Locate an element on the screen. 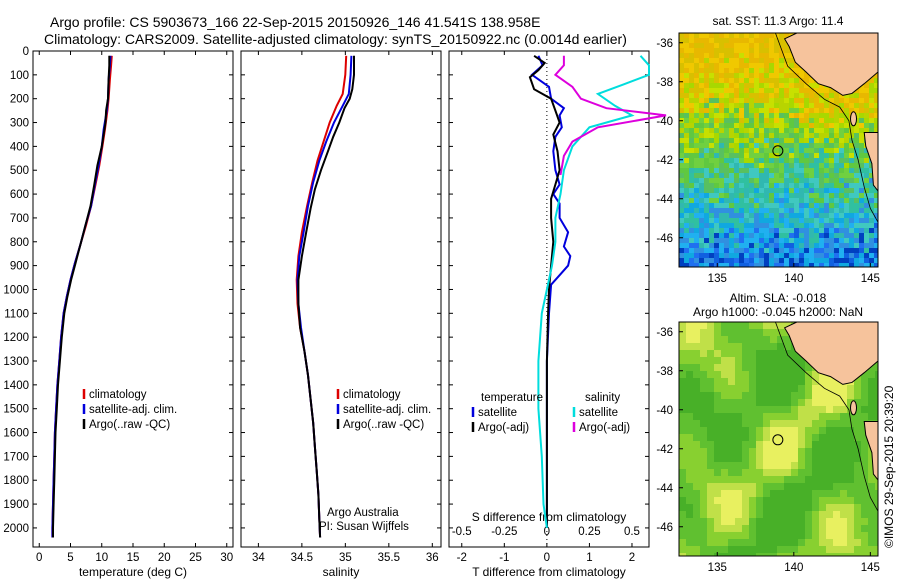  credit-text: ©IMOS 29-Sep-2015 20:39:20 is located at coordinates (889, 466).